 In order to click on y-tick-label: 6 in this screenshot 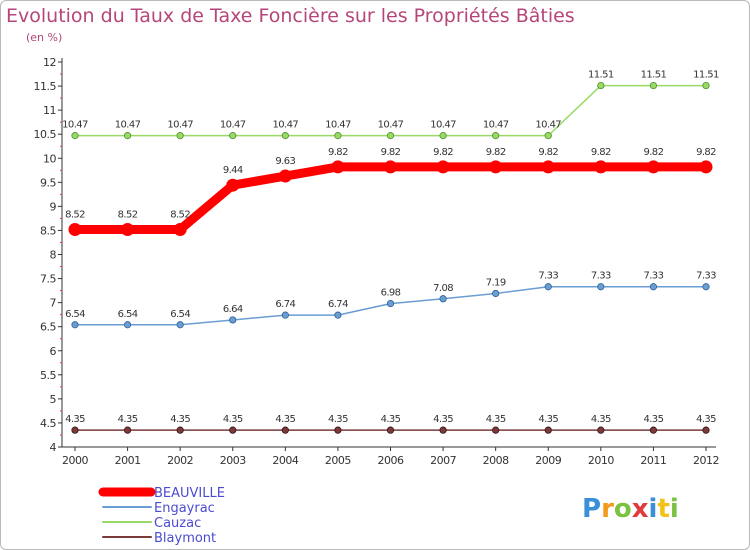, I will do `click(53, 351)`.